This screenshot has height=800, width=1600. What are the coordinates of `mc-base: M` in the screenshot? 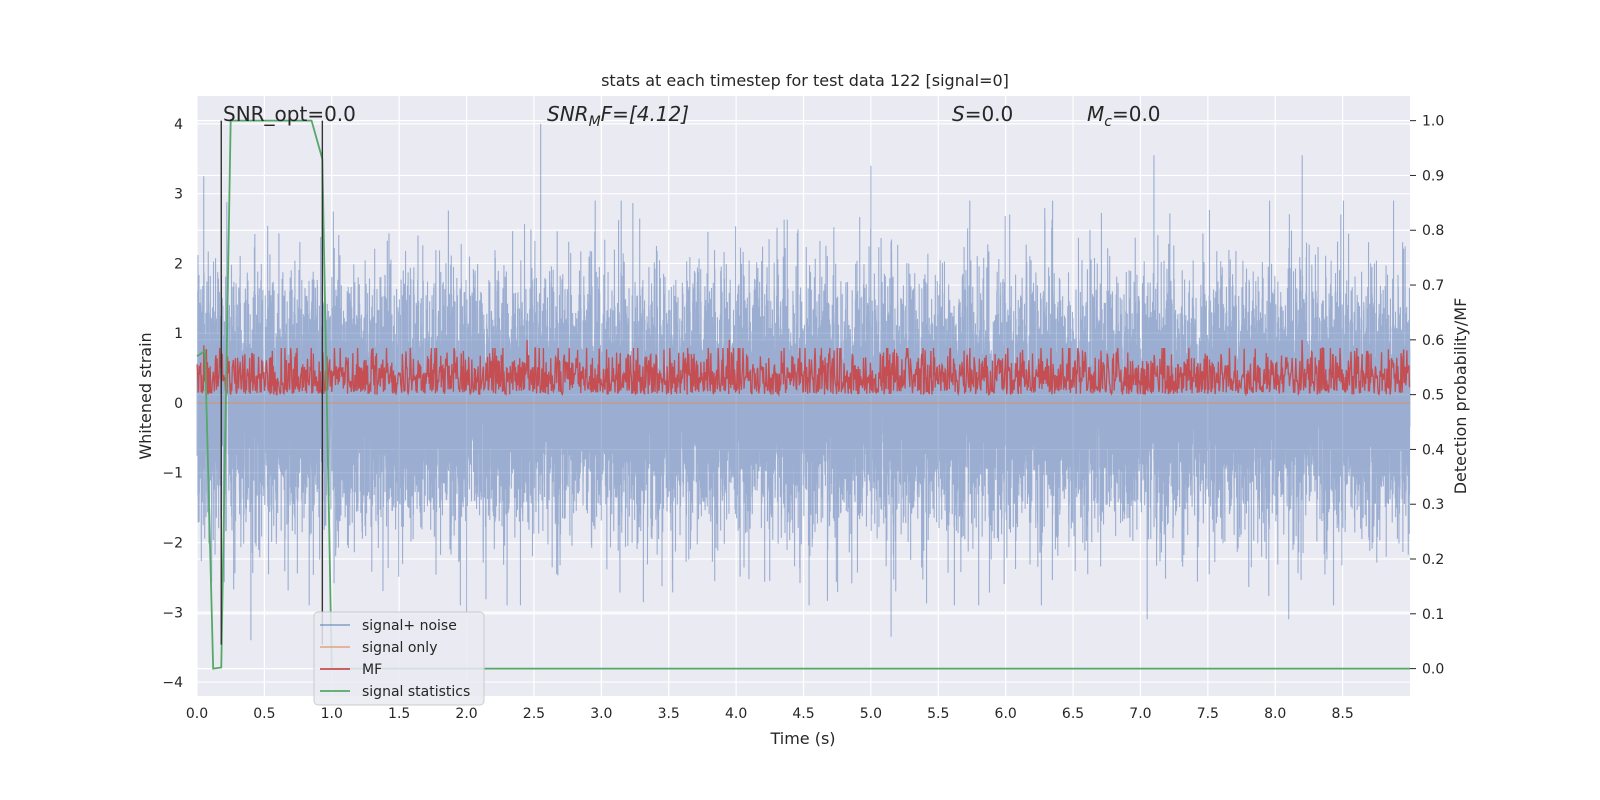 It's located at (1095, 114).